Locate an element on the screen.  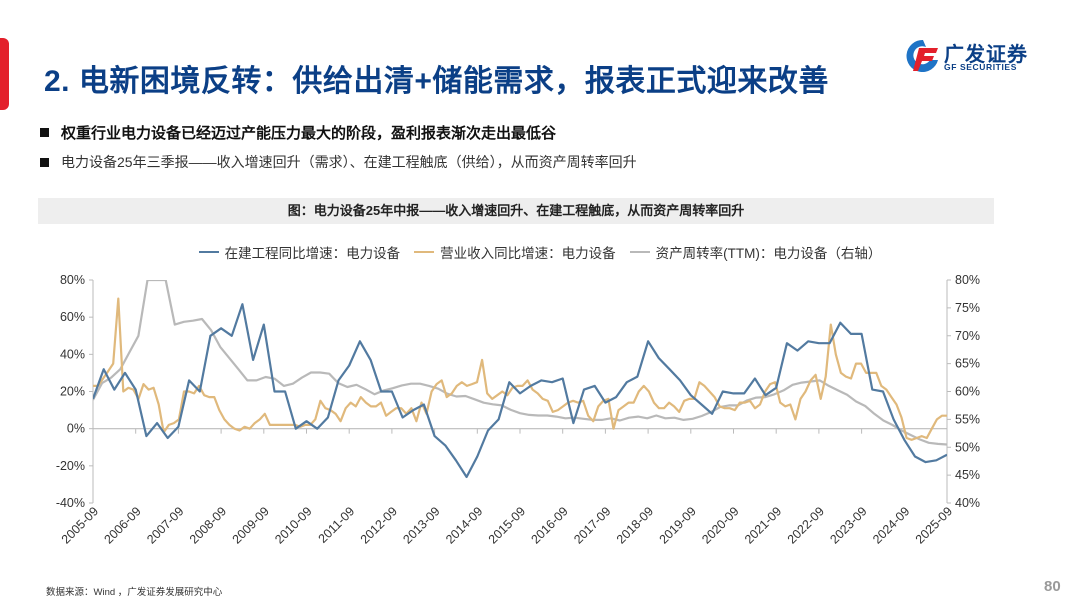
left-axis-tick: 20% is located at coordinates (72, 392).